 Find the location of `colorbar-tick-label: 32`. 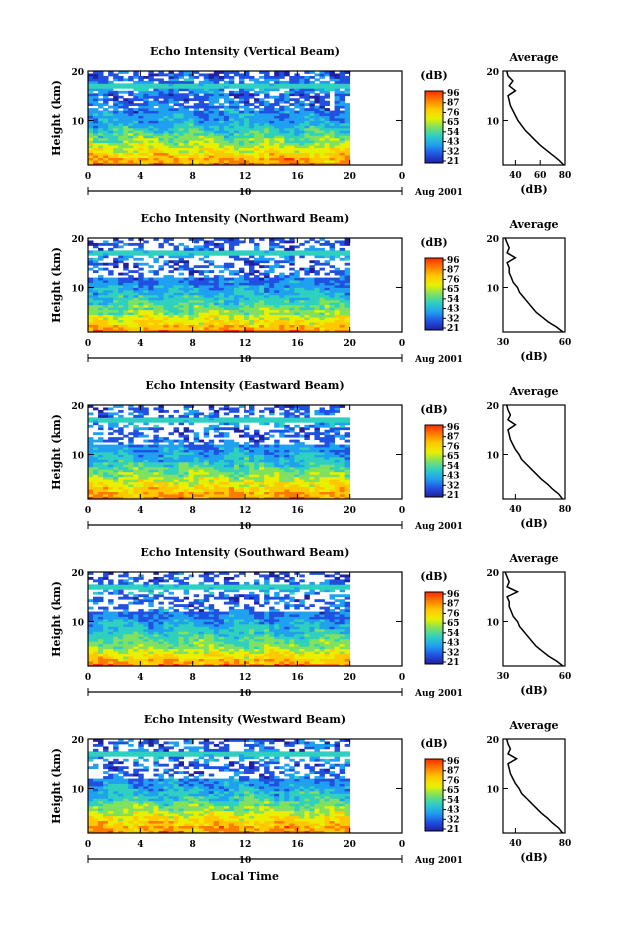

colorbar-tick-label: 32 is located at coordinates (453, 319).